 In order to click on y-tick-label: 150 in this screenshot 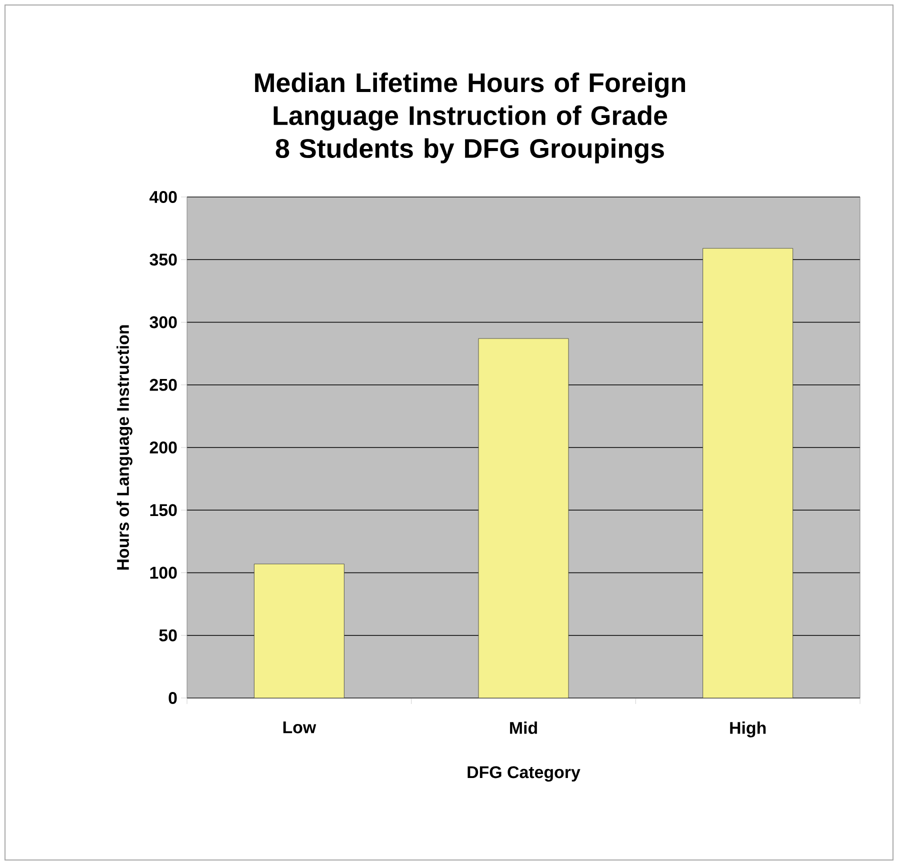, I will do `click(163, 510)`.